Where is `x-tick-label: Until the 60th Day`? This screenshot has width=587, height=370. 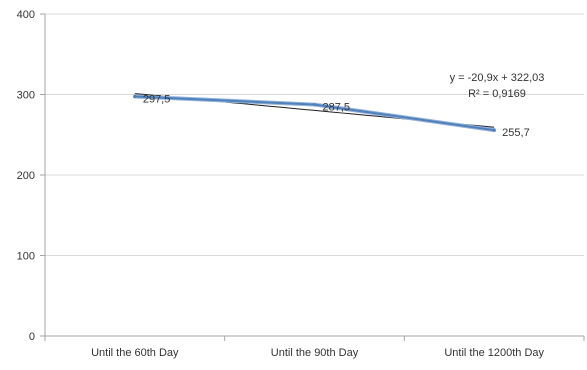 x-tick-label: Until the 60th Day is located at coordinates (135, 353).